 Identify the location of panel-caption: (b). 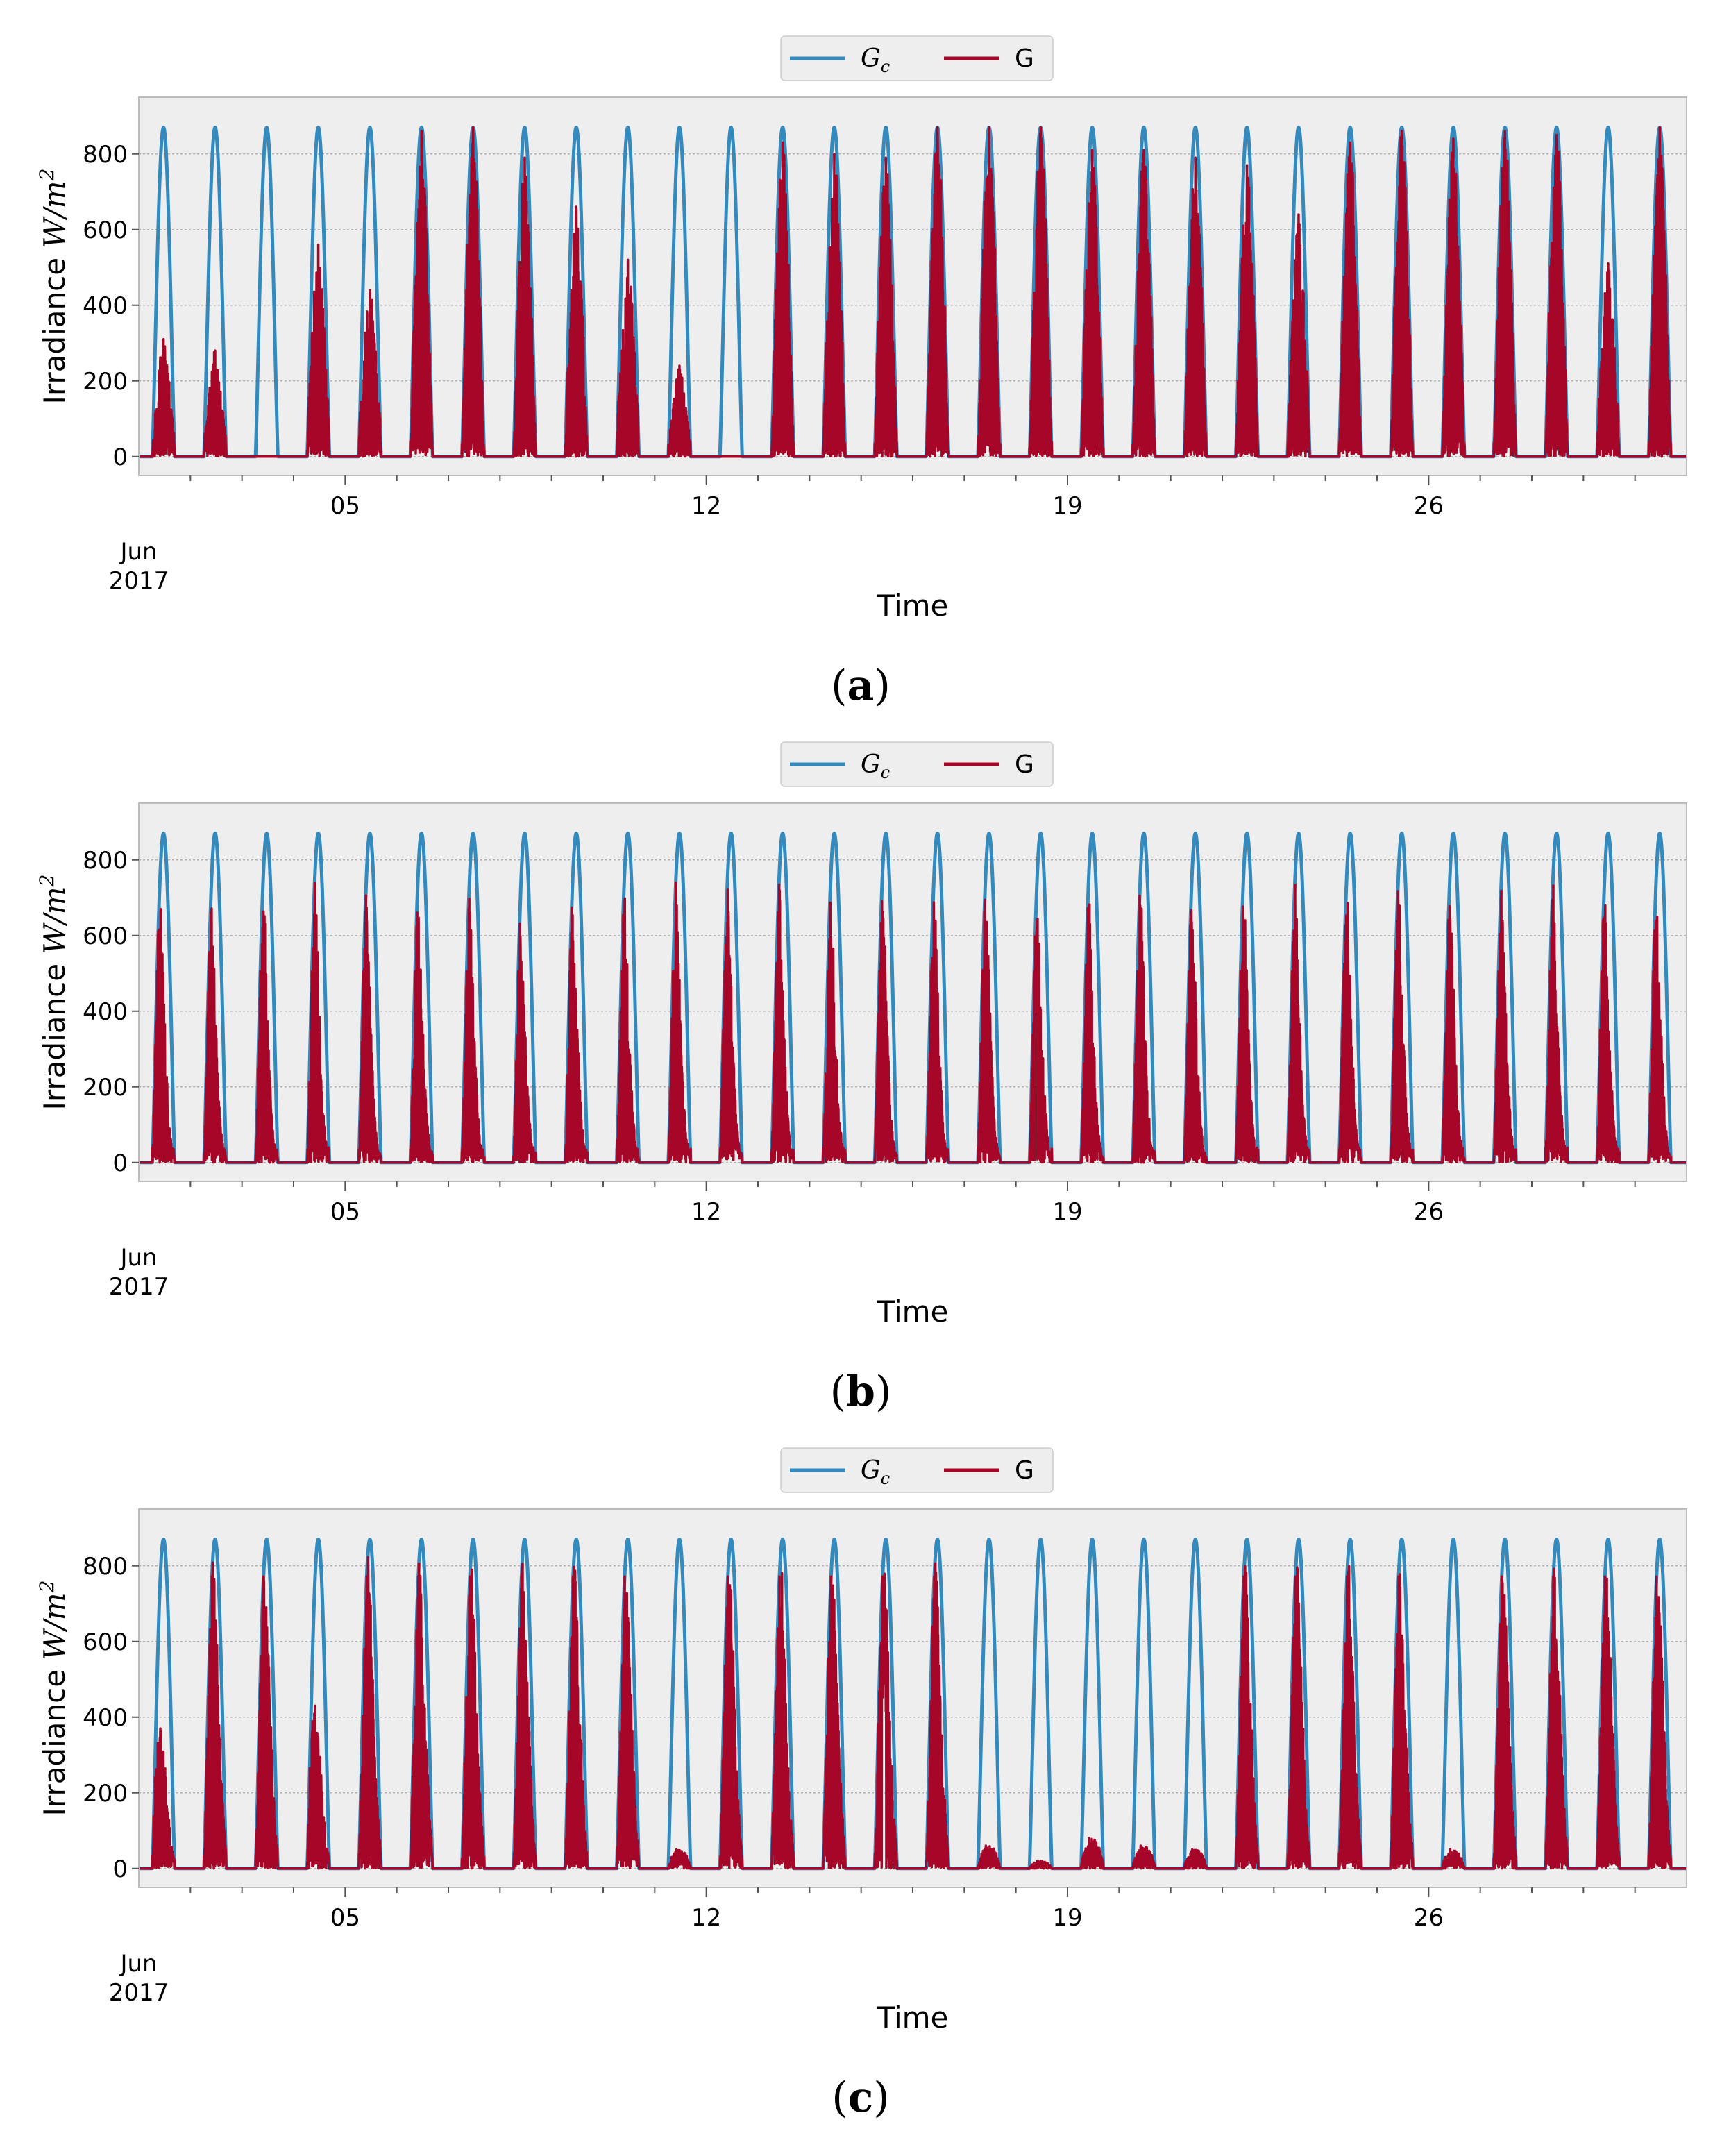
(861, 1392).